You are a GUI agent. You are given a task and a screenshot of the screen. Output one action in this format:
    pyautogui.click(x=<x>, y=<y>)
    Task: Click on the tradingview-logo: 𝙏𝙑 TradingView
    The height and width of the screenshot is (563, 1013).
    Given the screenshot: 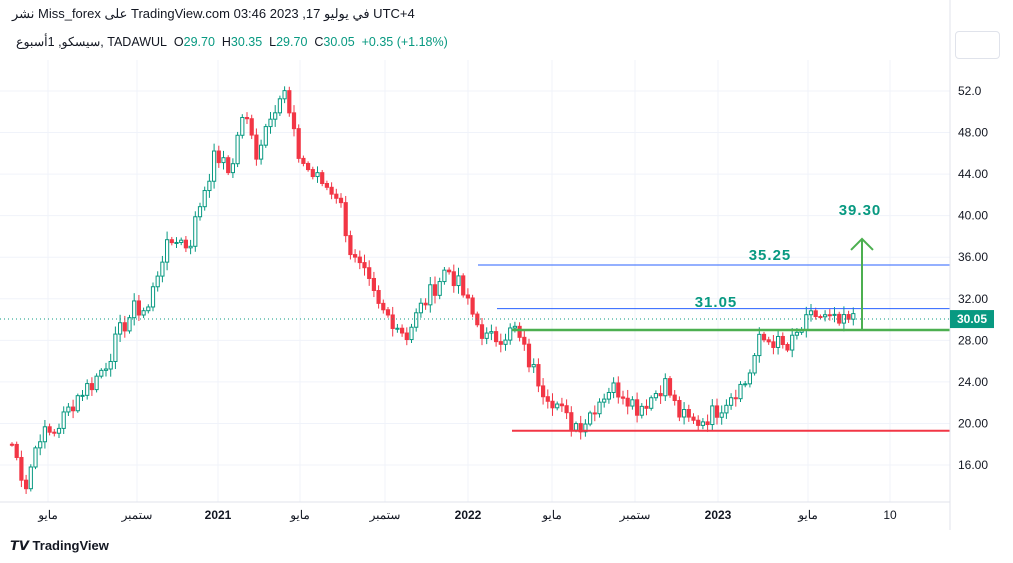 What is the action you would take?
    pyautogui.click(x=59, y=545)
    